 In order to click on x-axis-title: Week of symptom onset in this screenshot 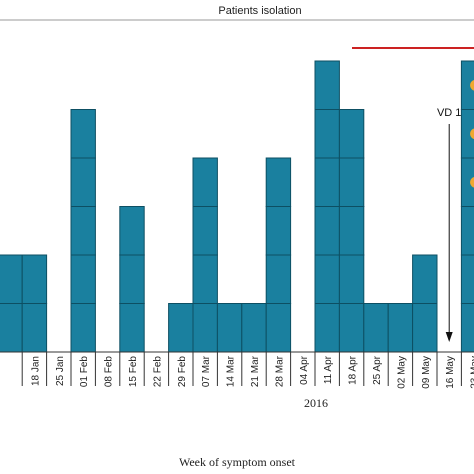, I will do `click(237, 462)`.